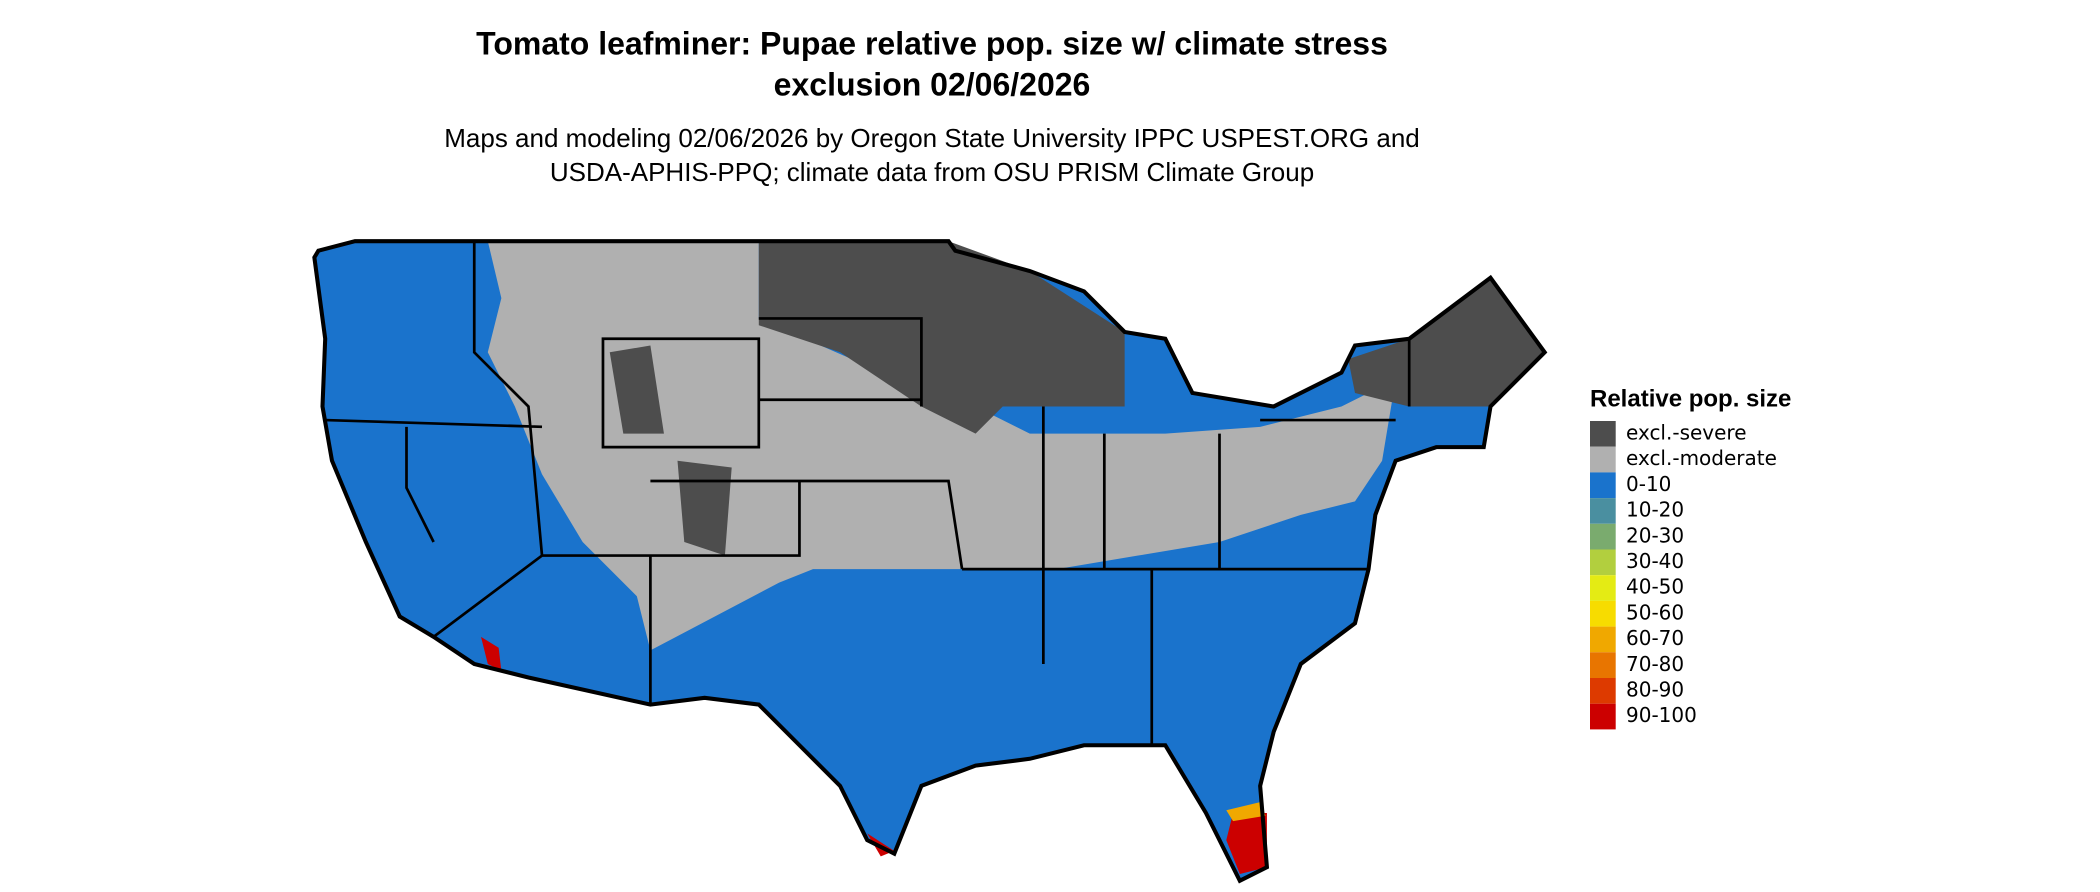 This screenshot has width=2100, height=892. I want to click on legend-label: 80-90, so click(1655, 690).